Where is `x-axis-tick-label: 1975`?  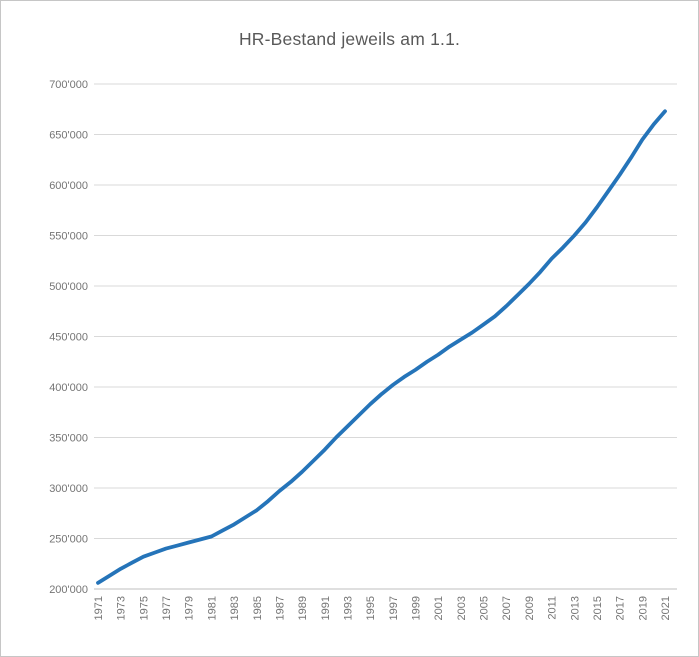 x-axis-tick-label: 1975 is located at coordinates (144, 608).